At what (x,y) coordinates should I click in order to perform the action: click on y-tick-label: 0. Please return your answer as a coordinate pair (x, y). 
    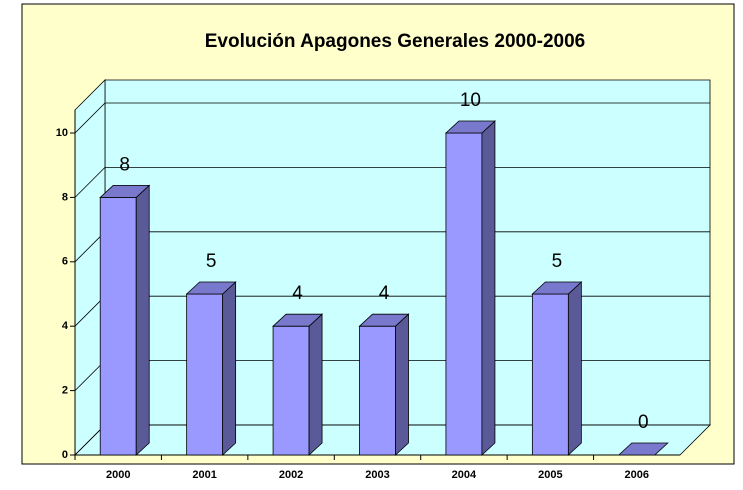
    Looking at the image, I should click on (65, 455).